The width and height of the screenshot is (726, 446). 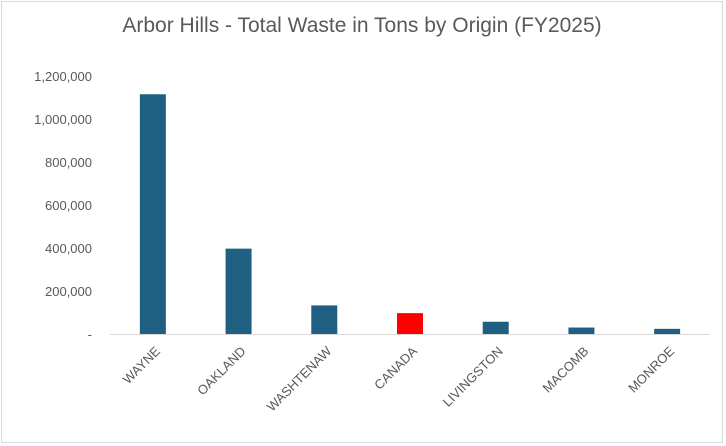 I want to click on x-tick-label-oakland: OAKLAND, so click(x=221, y=371).